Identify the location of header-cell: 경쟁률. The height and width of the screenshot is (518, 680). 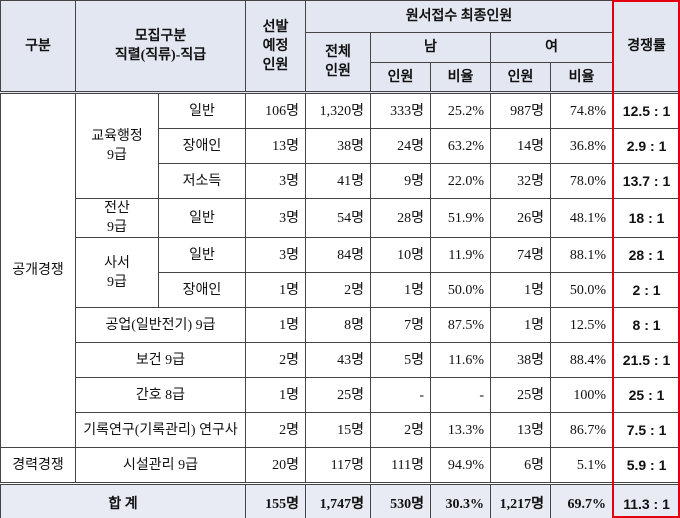
(646, 46).